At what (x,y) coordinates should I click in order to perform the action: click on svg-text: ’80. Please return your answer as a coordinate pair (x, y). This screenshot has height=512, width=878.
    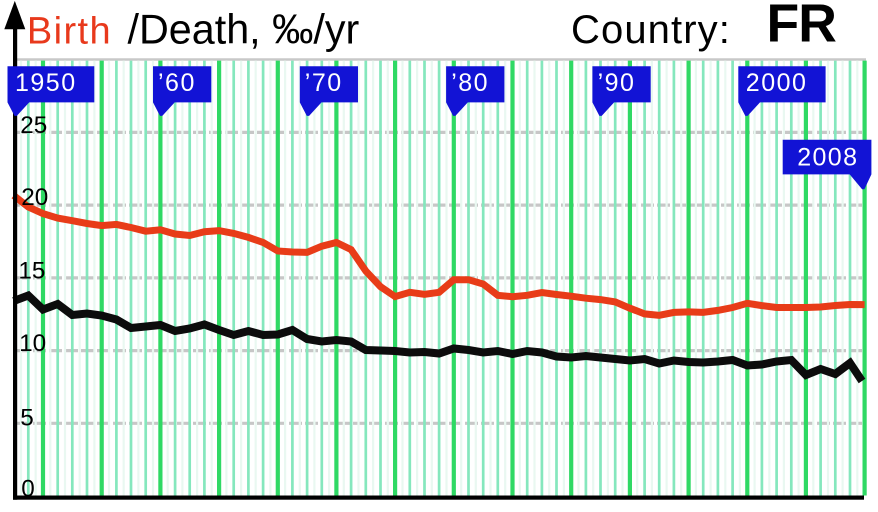
    Looking at the image, I should click on (470, 83).